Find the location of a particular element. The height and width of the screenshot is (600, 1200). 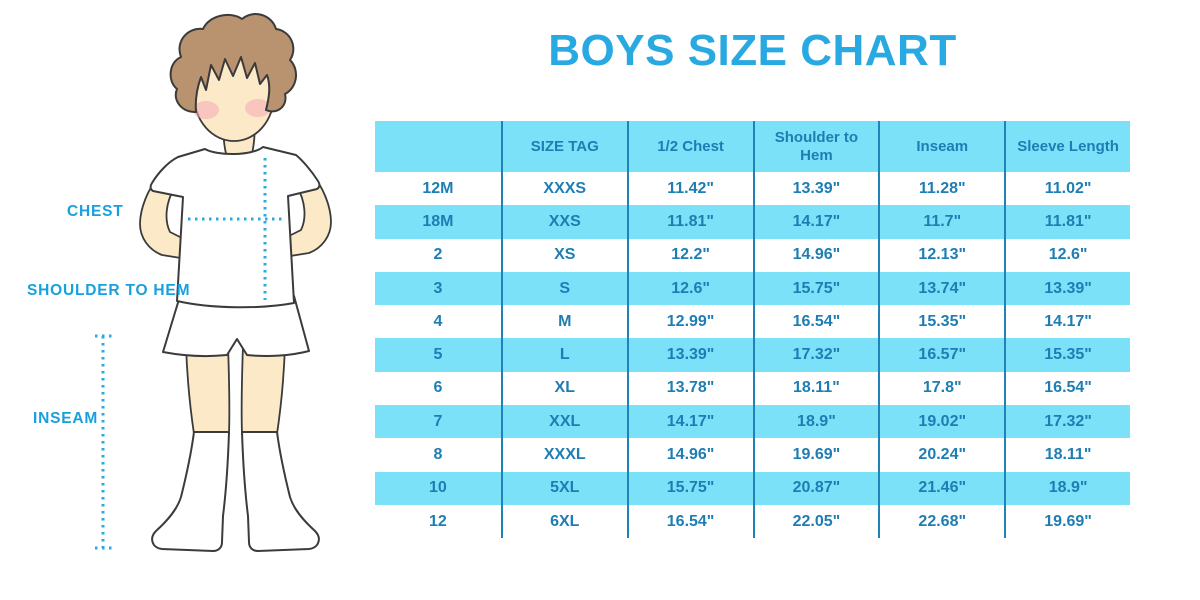

table-row: 10 5XL 15.75" 20.87" 21.46" 18.9" is located at coordinates (752, 488).